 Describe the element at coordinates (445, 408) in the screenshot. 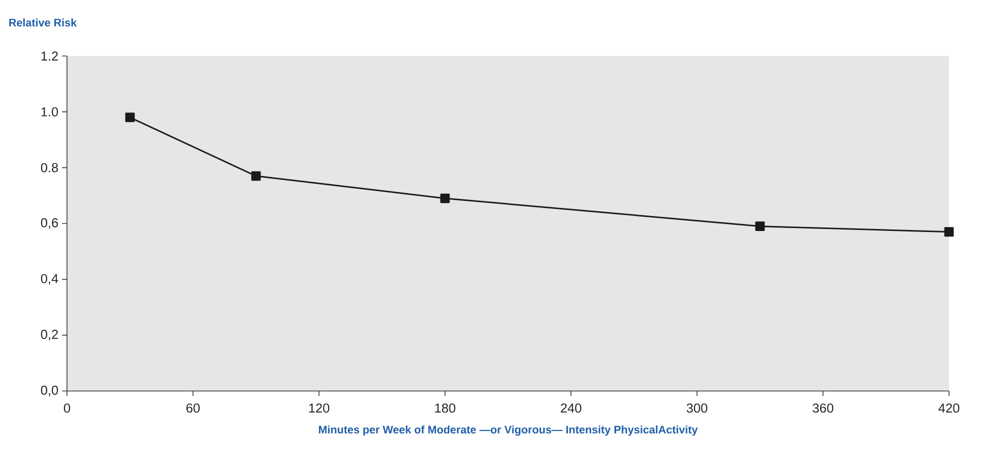

I see `x-tick-label: 180` at that location.